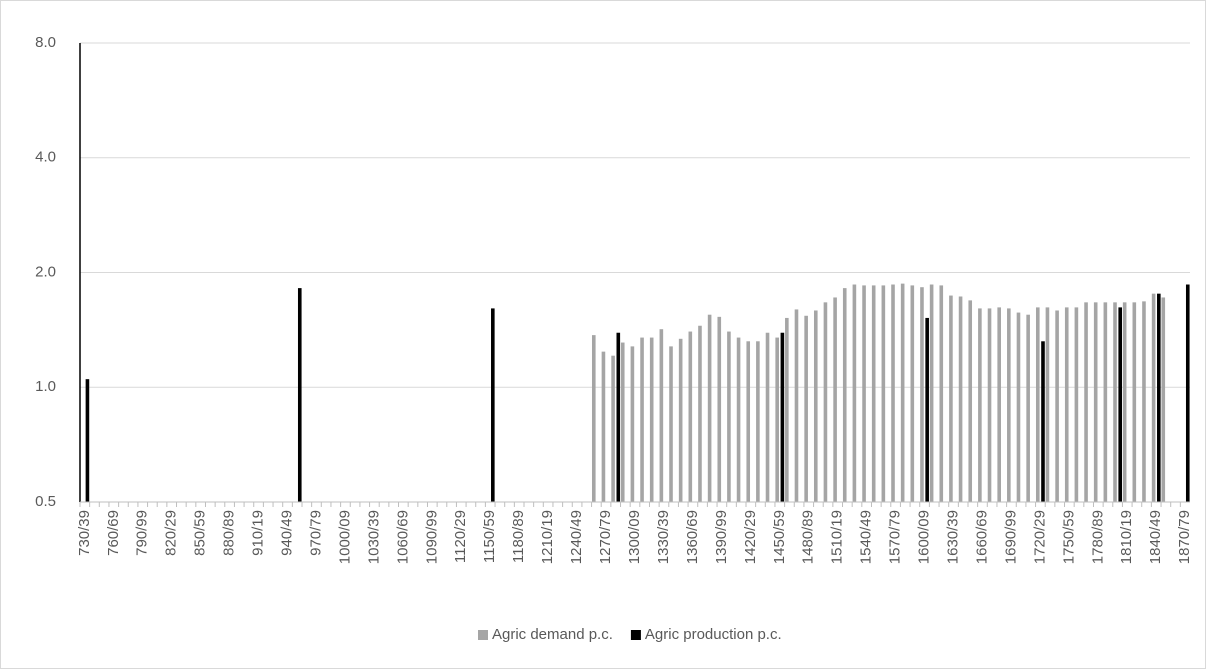  I want to click on x-tick-label: 1090/99, so click(431, 537).